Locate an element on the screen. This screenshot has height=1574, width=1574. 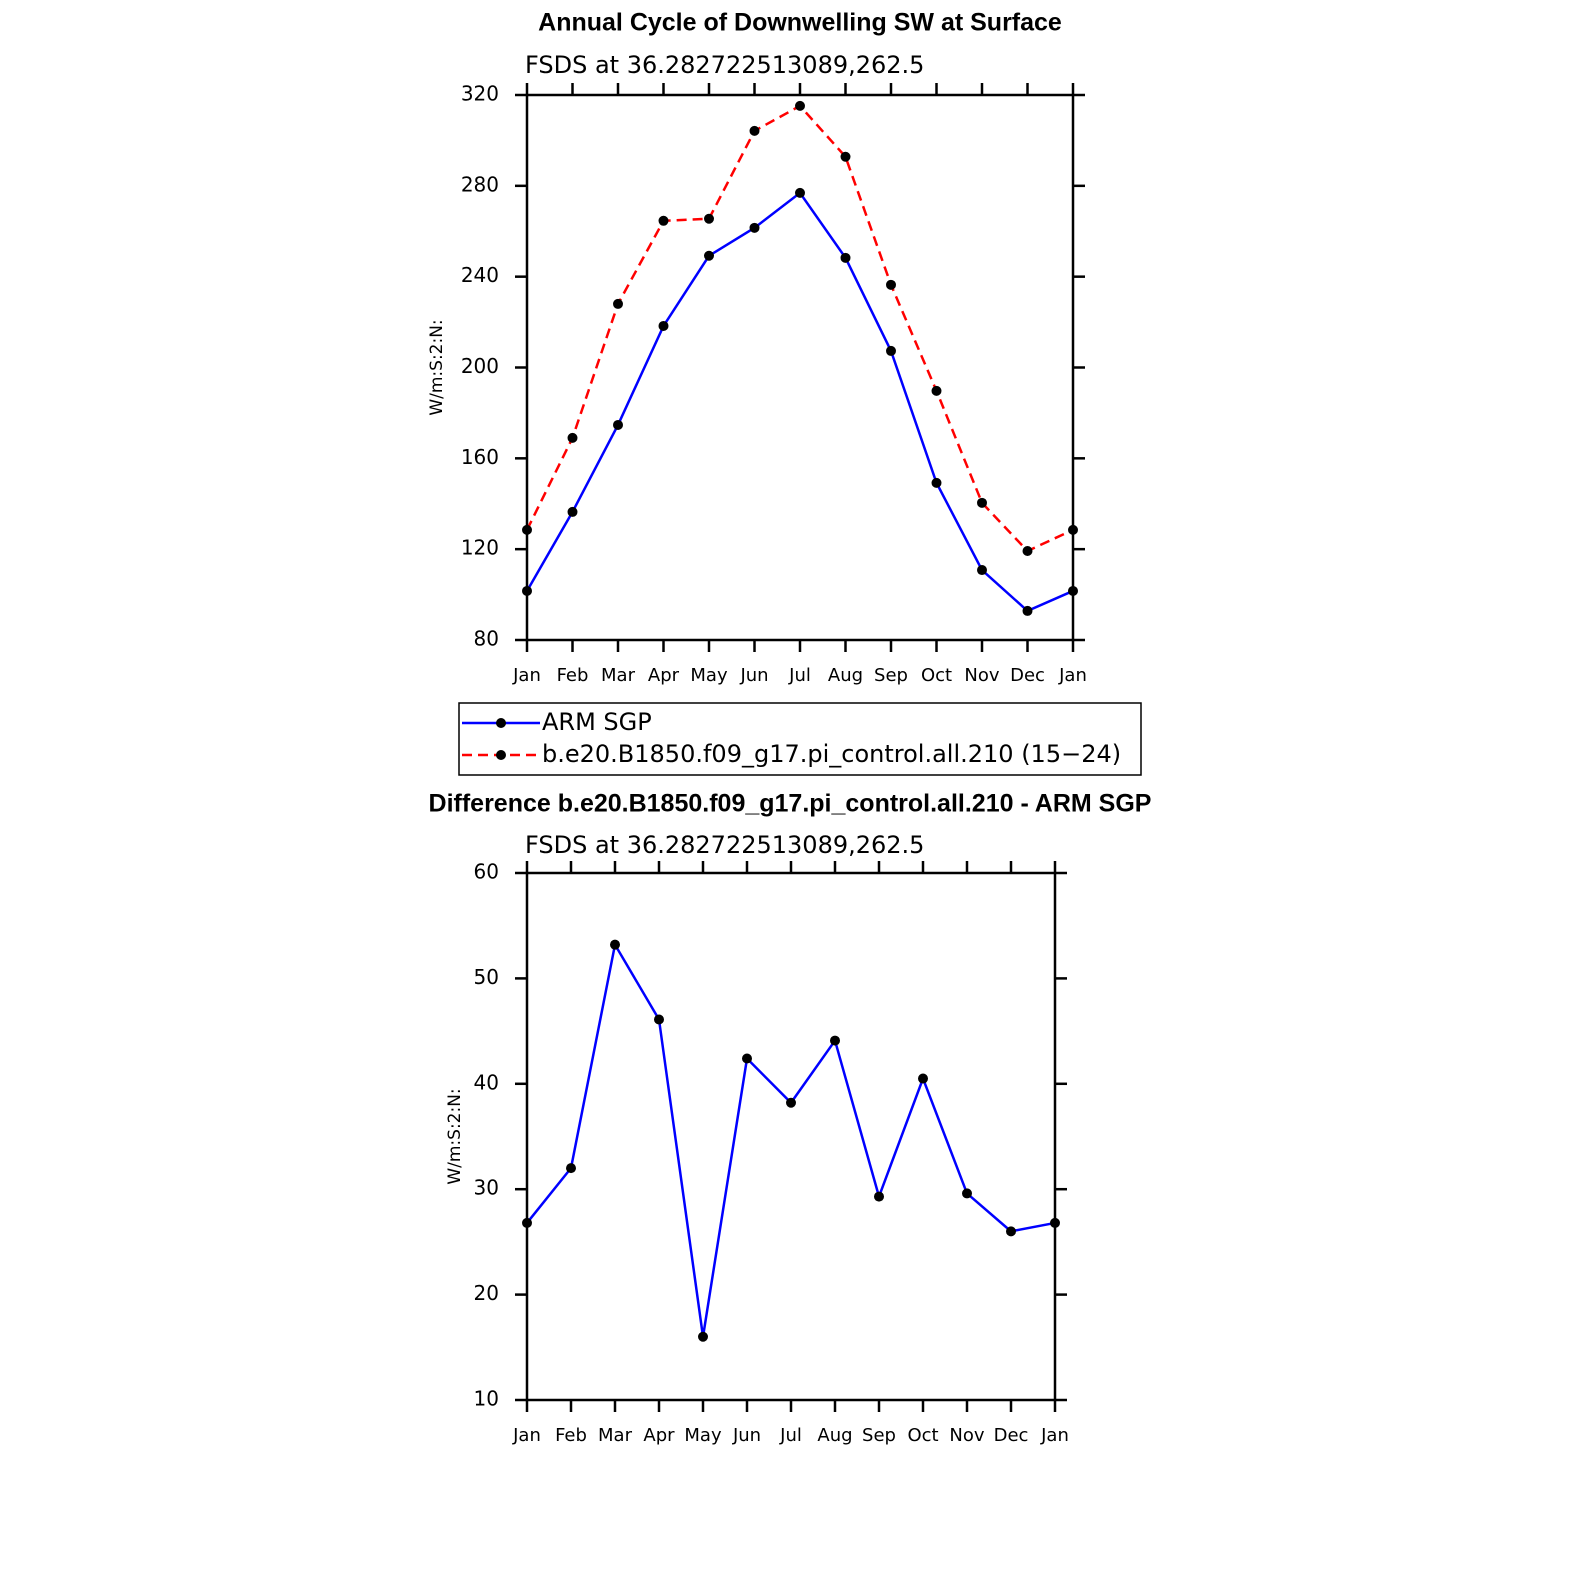
y-tick-label: 160 is located at coordinates (480, 457).